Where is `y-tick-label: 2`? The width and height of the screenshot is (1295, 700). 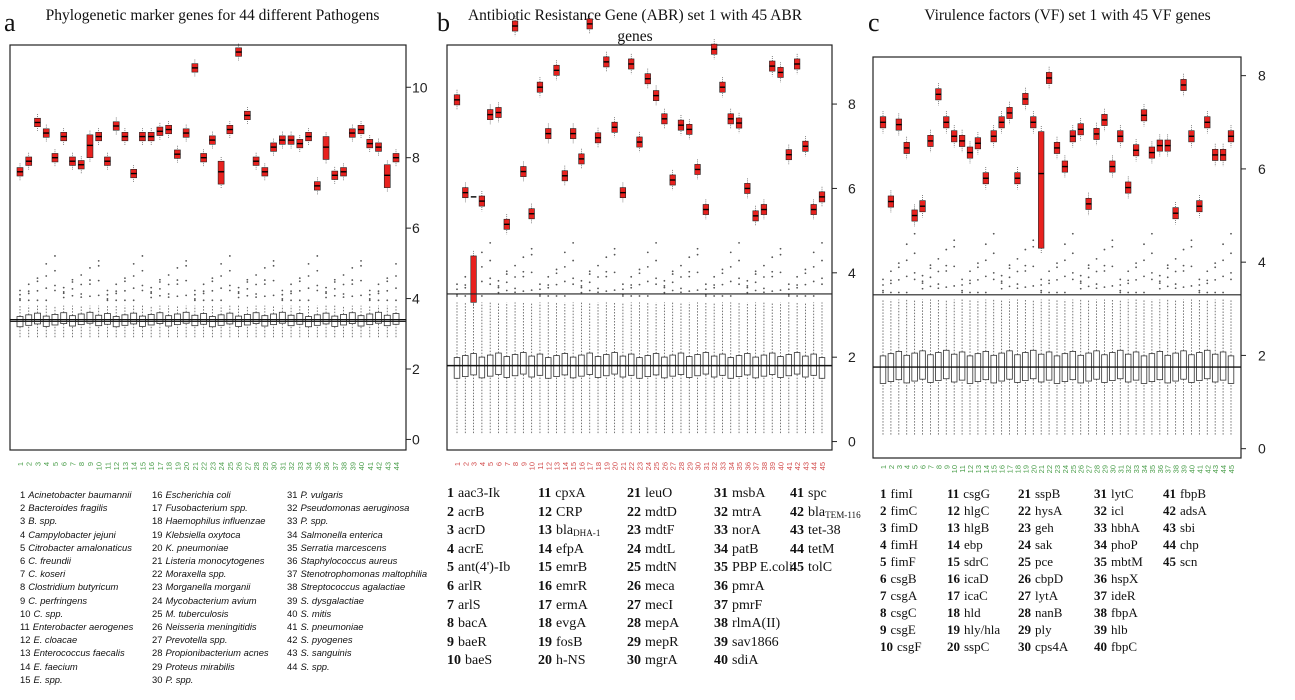 y-tick-label: 2 is located at coordinates (852, 357).